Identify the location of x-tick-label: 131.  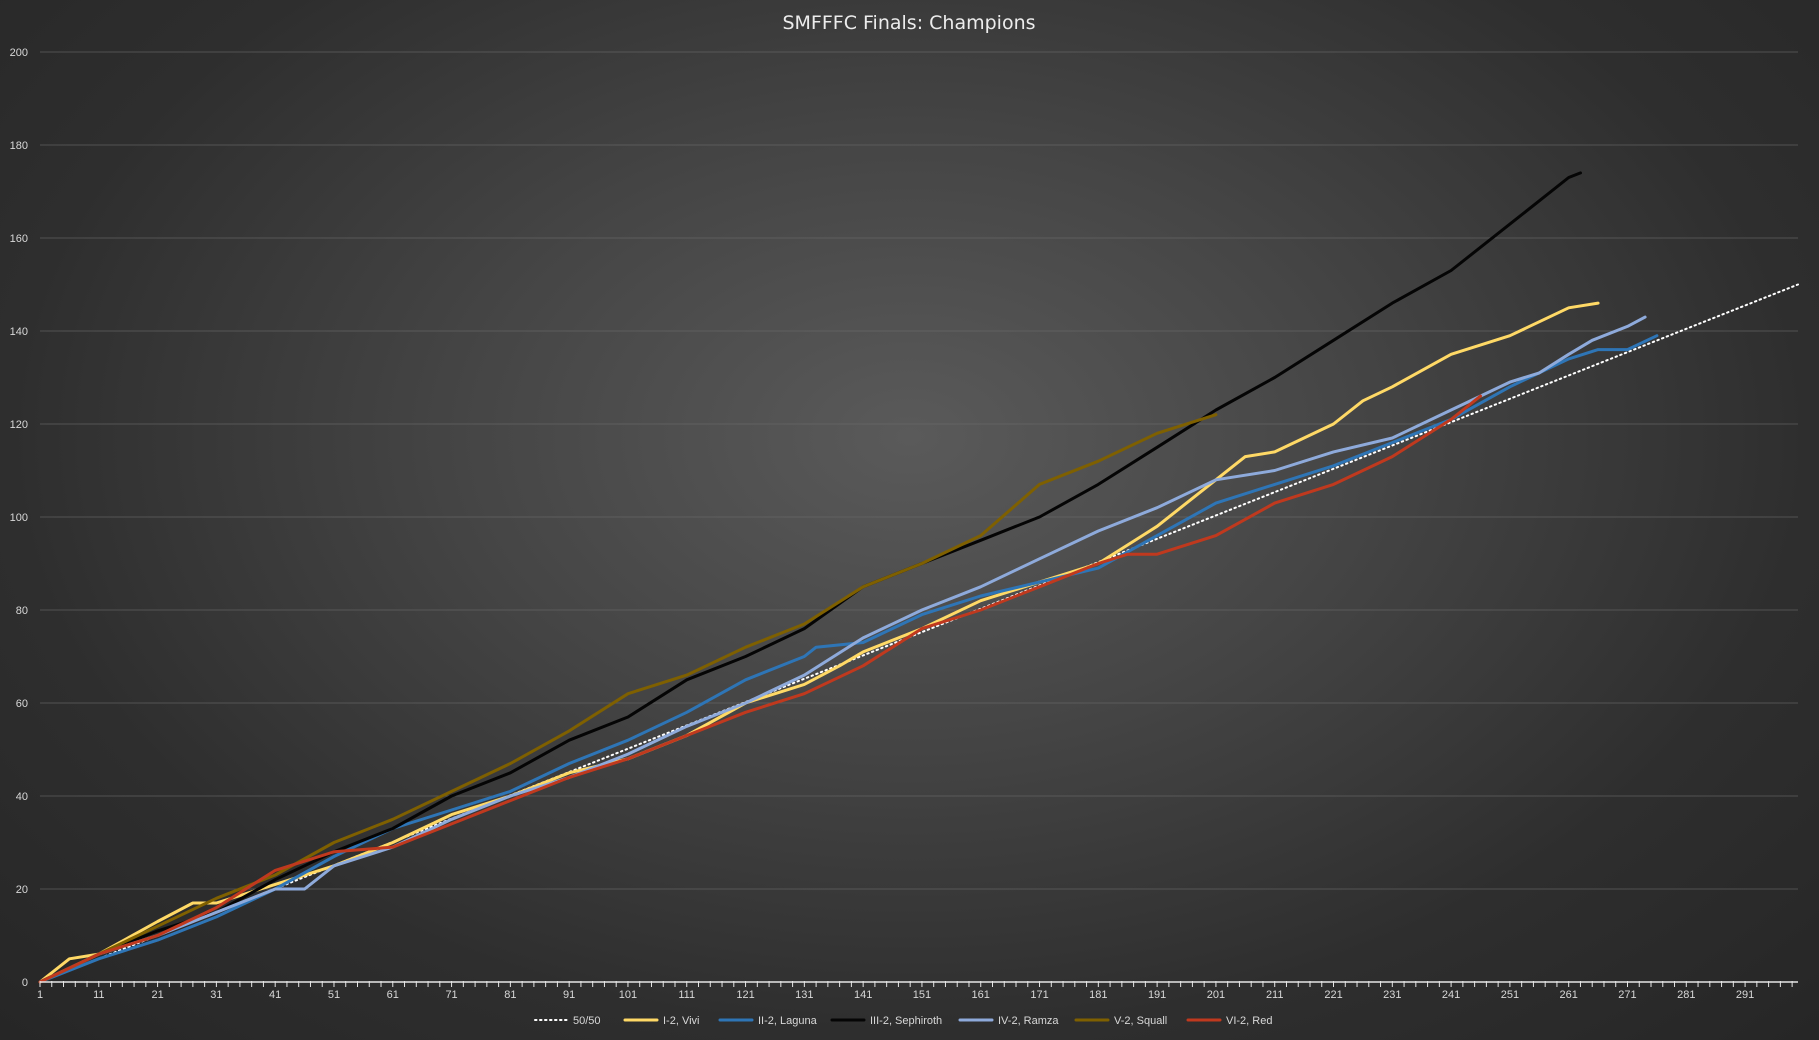
(804, 995).